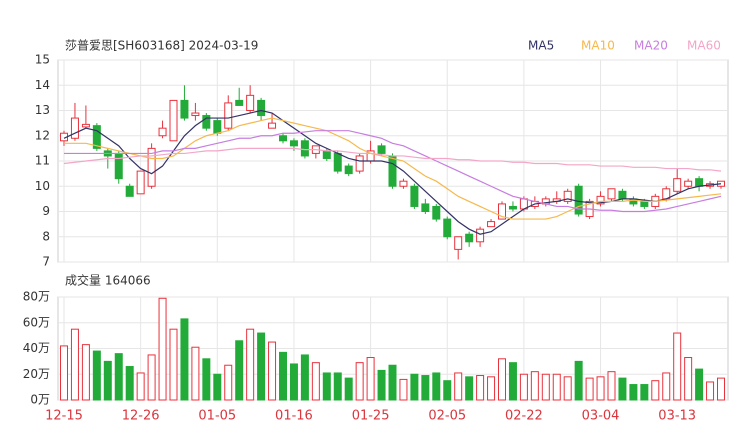 The image size is (740, 444). Describe the element at coordinates (217, 416) in the screenshot. I see `x-tick-label: 01-05` at that location.